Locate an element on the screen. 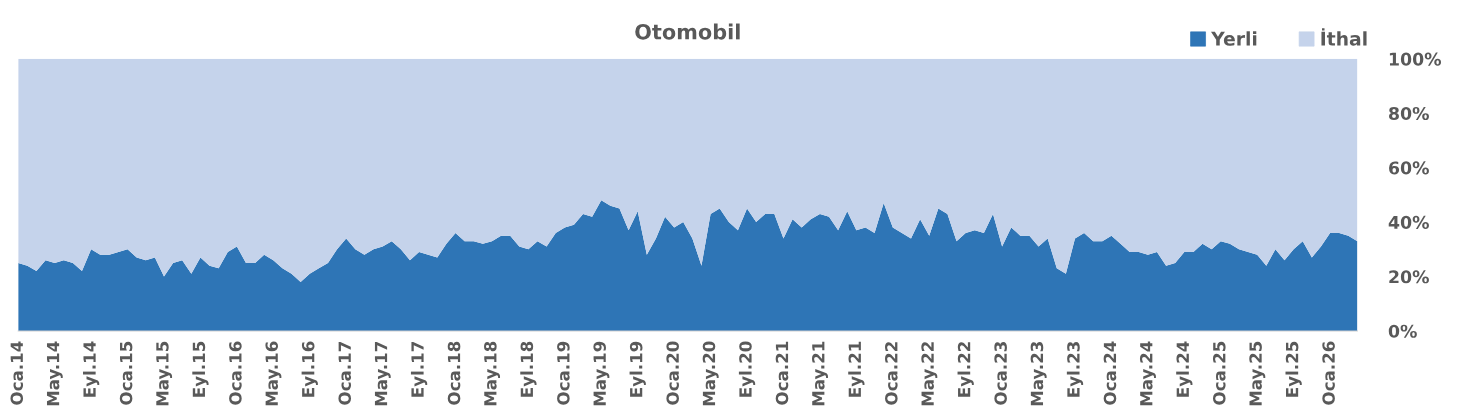 Image resolution: width=1458 pixels, height=420 pixels. x-tick-label: May.22 is located at coordinates (929, 374).